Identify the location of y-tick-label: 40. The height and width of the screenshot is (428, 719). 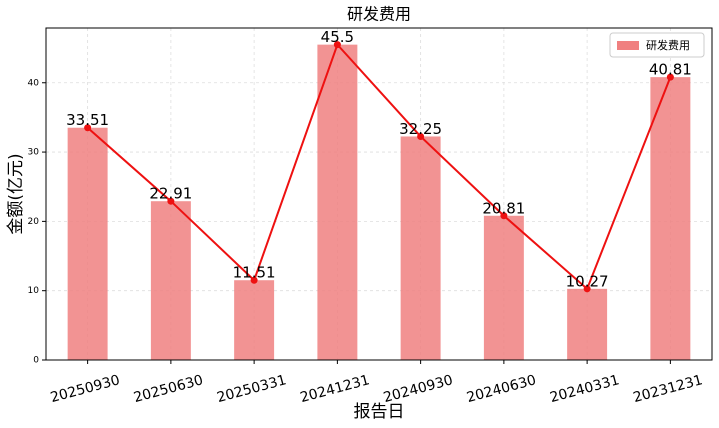
(34, 83).